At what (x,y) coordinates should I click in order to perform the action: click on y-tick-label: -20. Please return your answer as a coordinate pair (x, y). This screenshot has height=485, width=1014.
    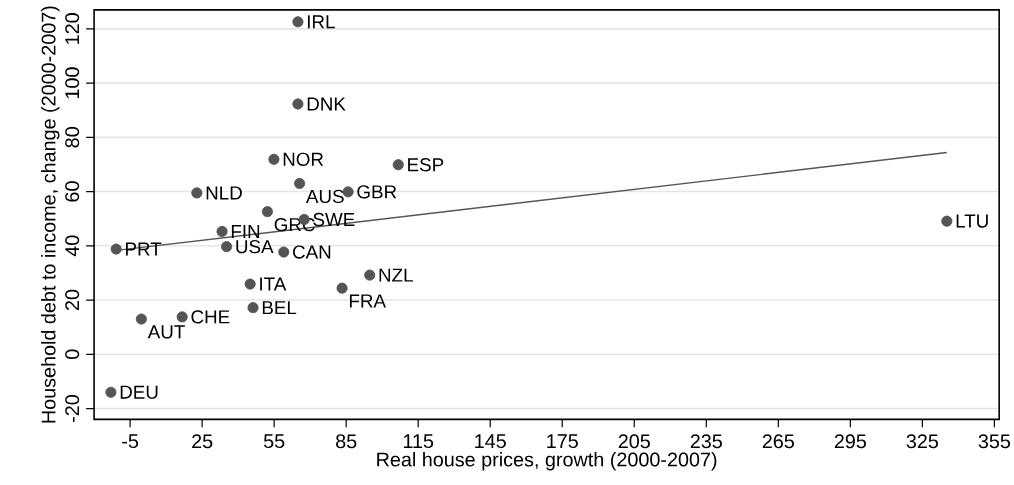
    Looking at the image, I should click on (72, 409).